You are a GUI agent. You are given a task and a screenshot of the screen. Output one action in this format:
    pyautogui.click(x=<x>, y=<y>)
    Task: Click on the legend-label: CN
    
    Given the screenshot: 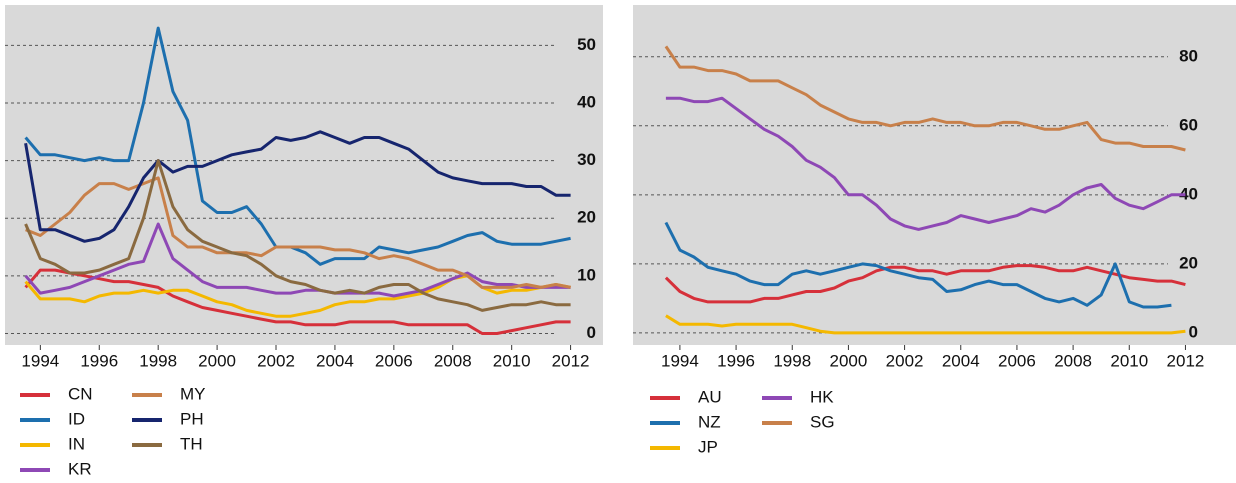 What is the action you would take?
    pyautogui.click(x=80, y=393)
    